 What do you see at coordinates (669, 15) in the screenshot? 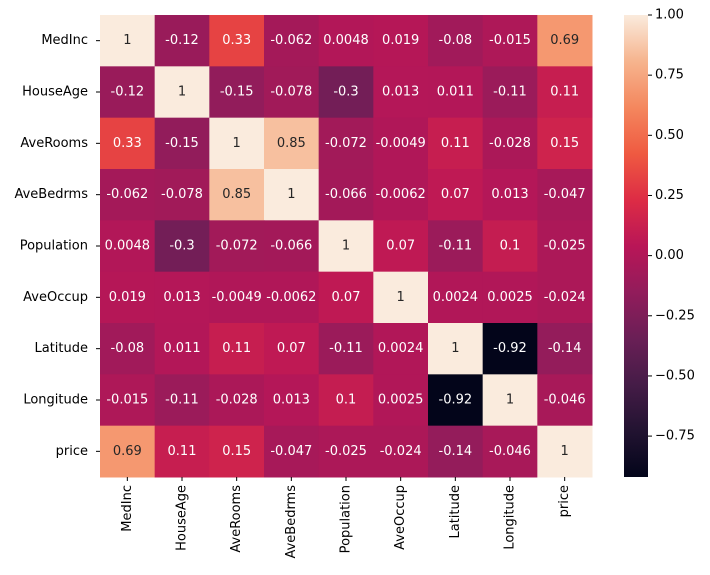
I see `colorbar-tick-label: 1.00` at bounding box center [669, 15].